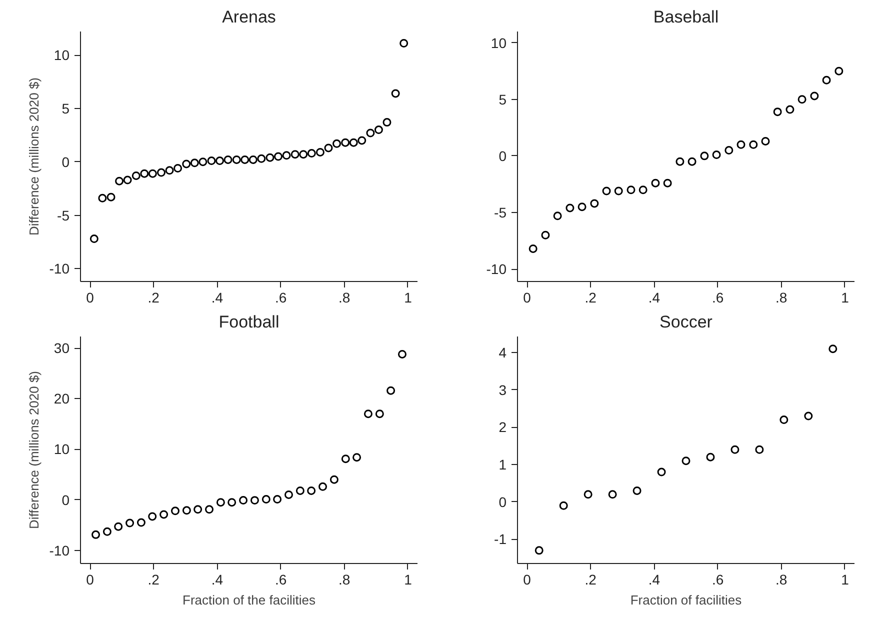 This screenshot has height=623, width=878. What do you see at coordinates (686, 600) in the screenshot?
I see `x-axis-title: Fraction of facilities` at bounding box center [686, 600].